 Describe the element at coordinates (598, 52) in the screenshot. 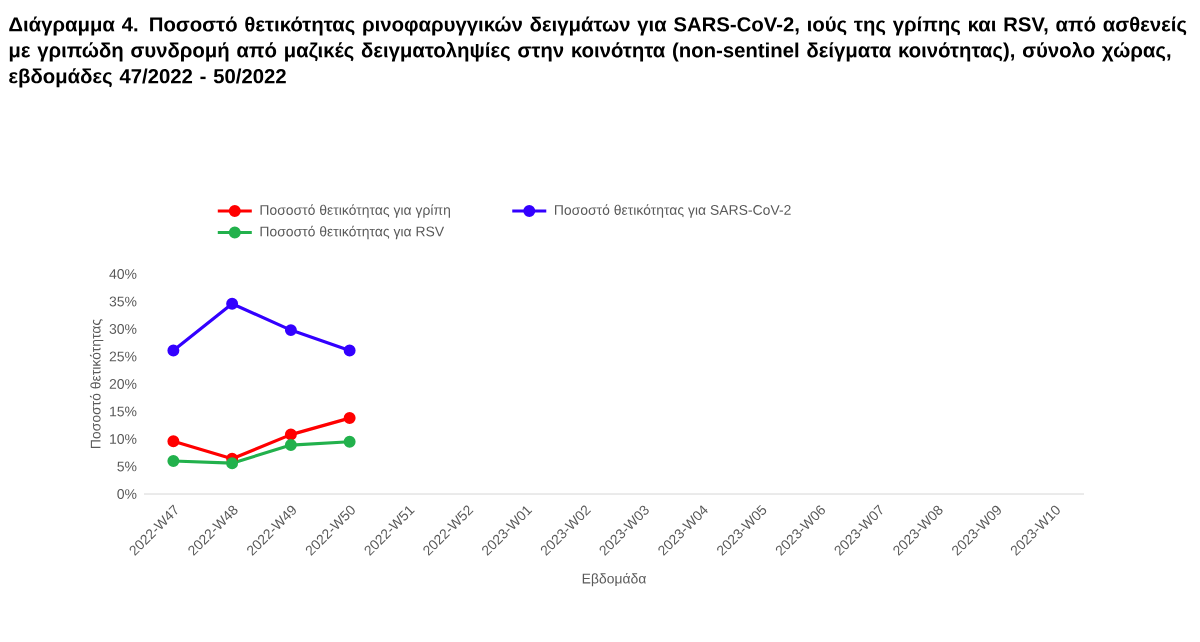

I see `chart-title: Διάγραμμα 4. Ποσοστό θετικότητας ρινοφαρυγγικών δειγμάτων για SARS-CoV-2, ιούς της γρίπης και RSV, από ασθενείς με γριπώδη συνδρομή από μαζικές δειγματοληψίες στην κοινότητα (non-sentinel δείγματα κοινότητας), σύνολο χώρας, εβδομάδες 47/2022 - 50/2022` at that location.